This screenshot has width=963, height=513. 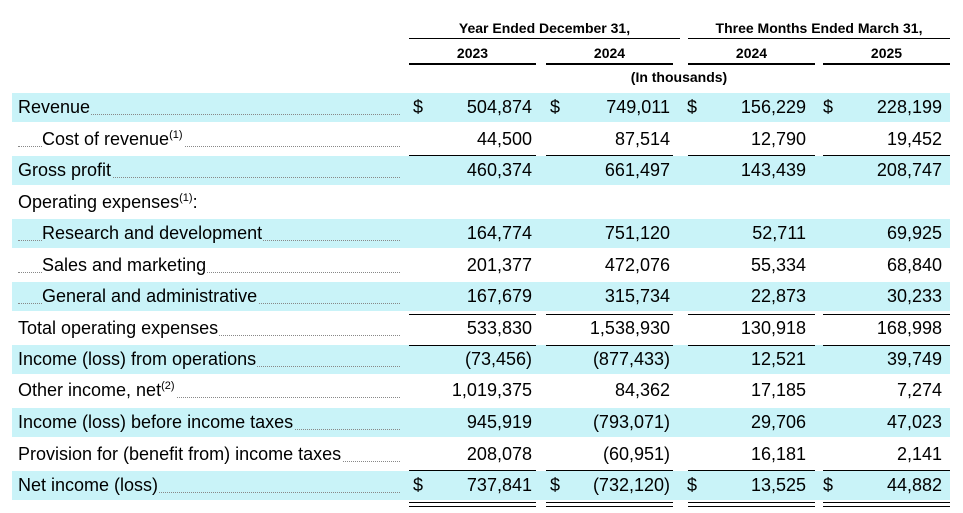 I want to click on value-cell: (793,071), so click(x=631, y=422).